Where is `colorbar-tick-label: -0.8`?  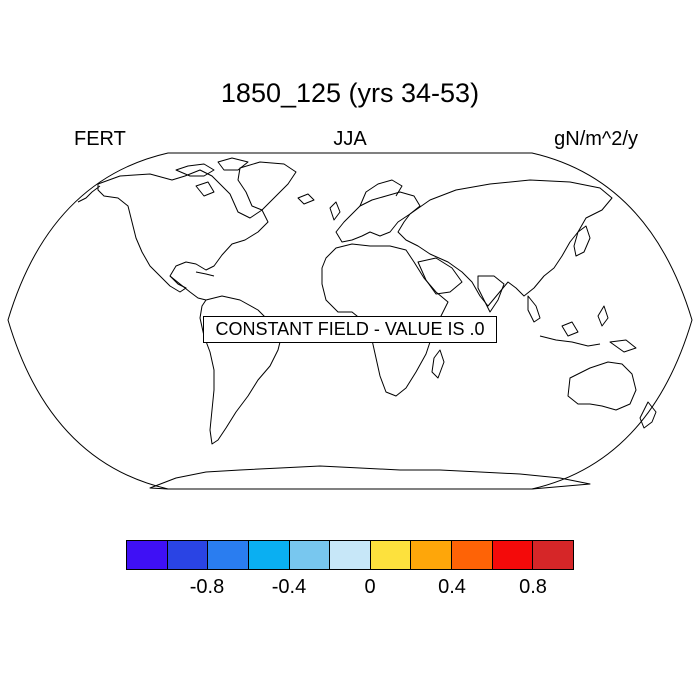
colorbar-tick-label: -0.8 is located at coordinates (207, 587).